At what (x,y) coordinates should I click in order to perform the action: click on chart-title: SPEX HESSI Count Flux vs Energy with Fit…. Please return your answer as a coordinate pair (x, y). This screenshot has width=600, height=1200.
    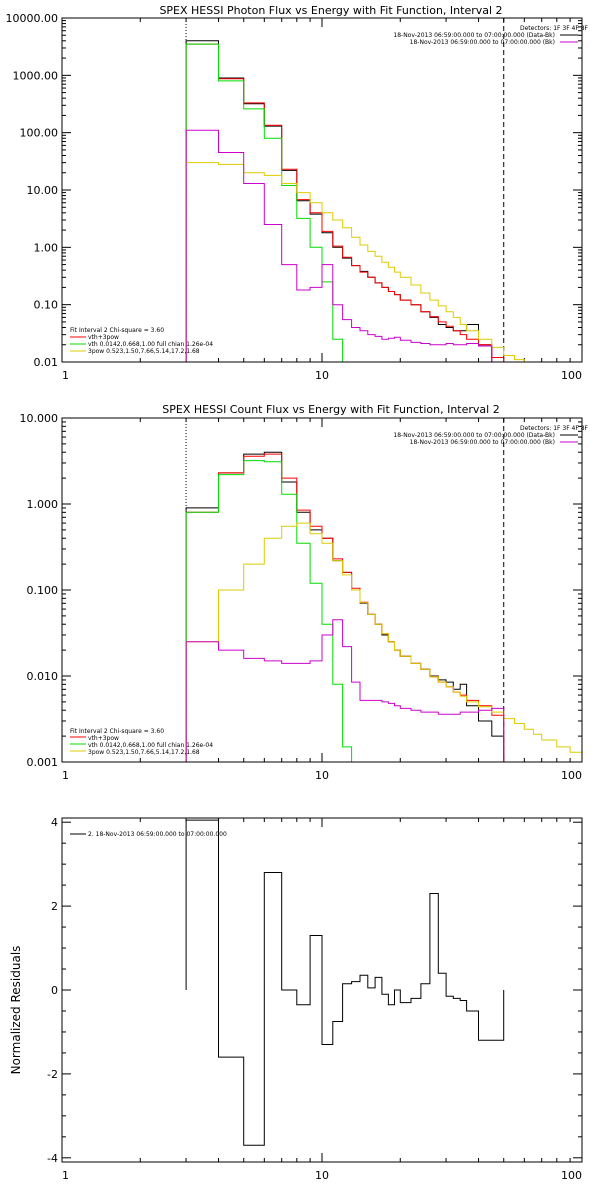
    Looking at the image, I should click on (330, 409).